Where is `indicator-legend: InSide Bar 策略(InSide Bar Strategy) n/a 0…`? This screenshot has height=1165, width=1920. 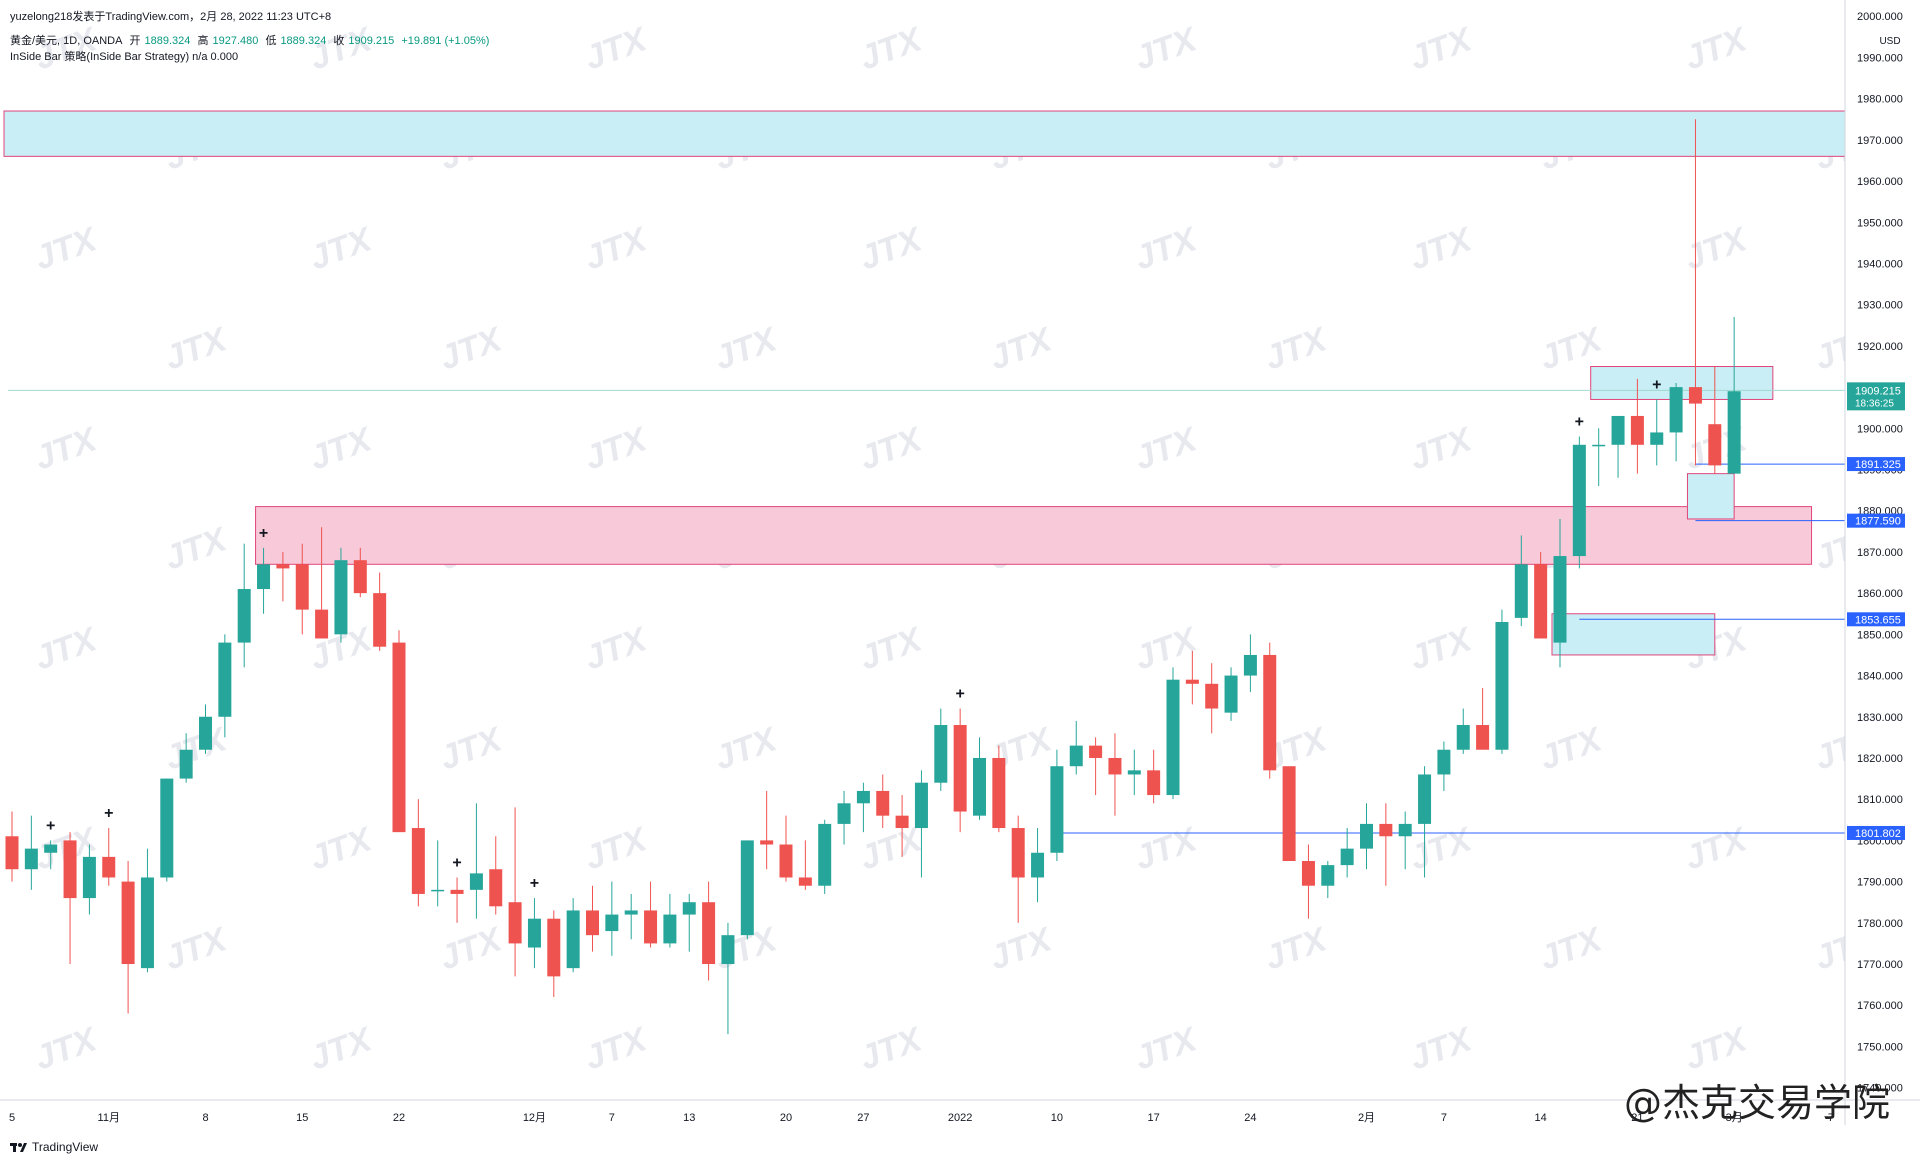 indicator-legend: InSide Bar 策略(InSide Bar Strategy) n/a 0… is located at coordinates (124, 57).